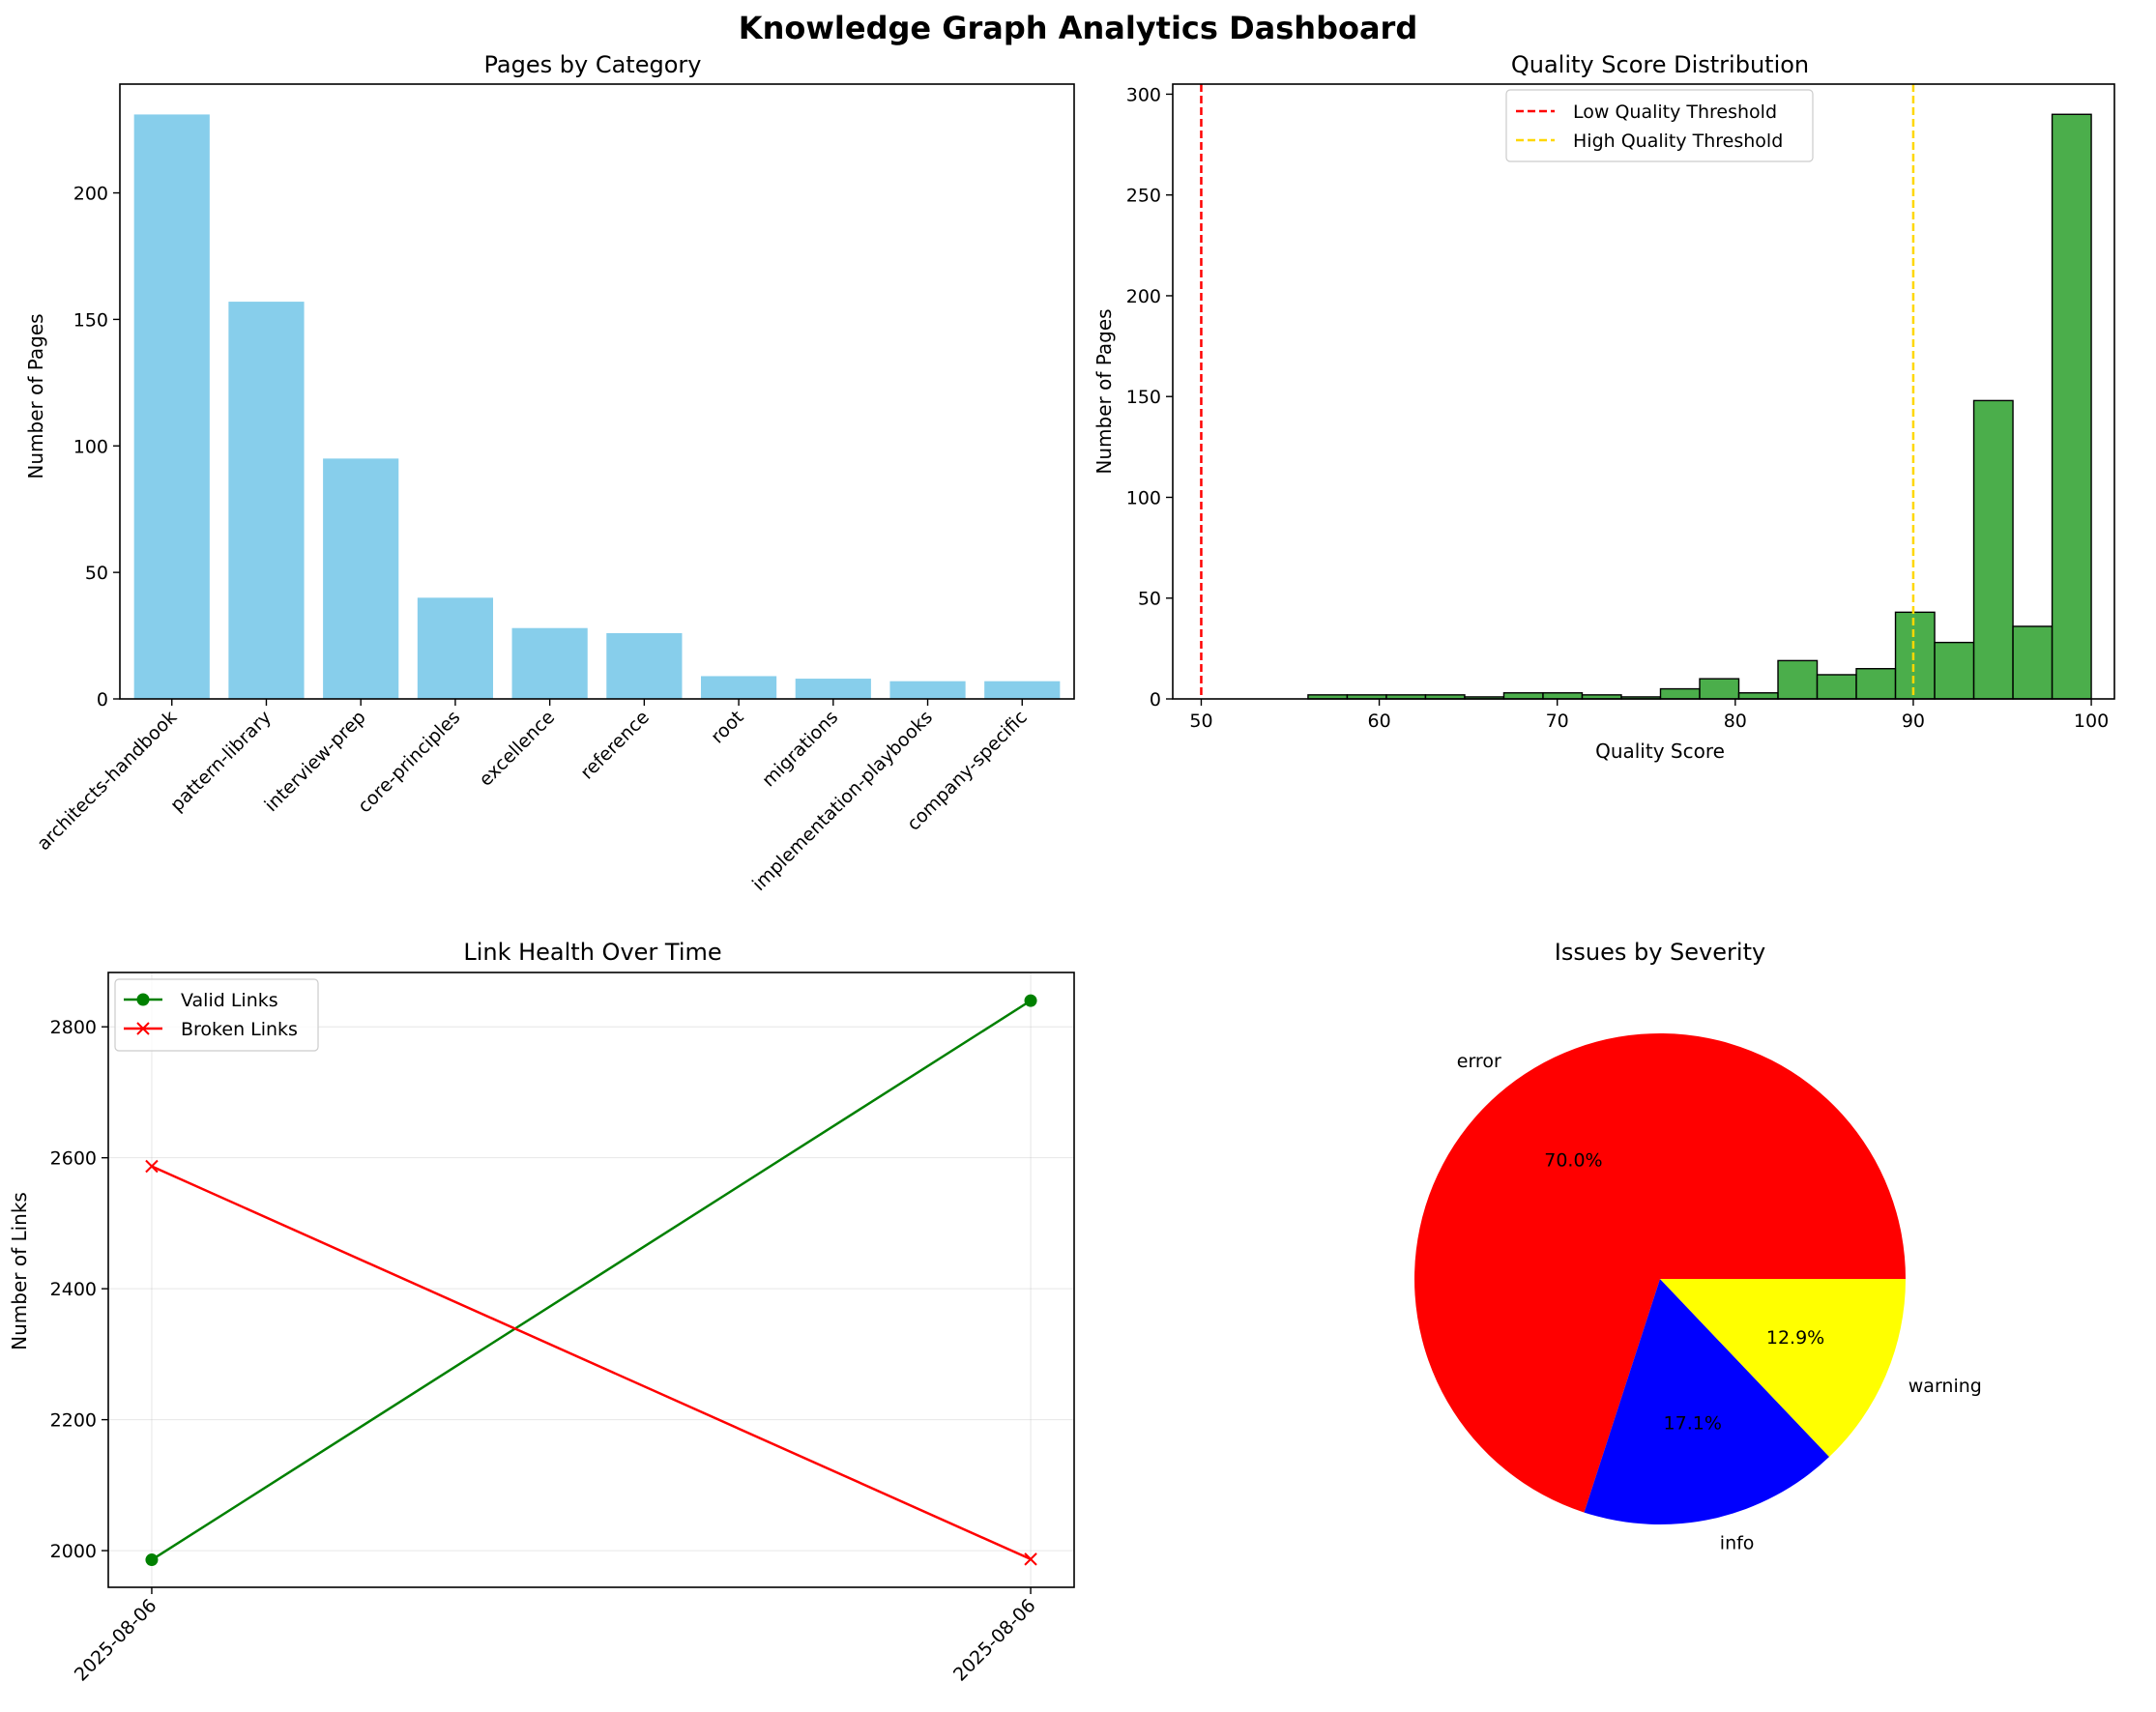 The image size is (2156, 1712). What do you see at coordinates (90, 447) in the screenshot?
I see `bar-chart-ytick-label: 100` at bounding box center [90, 447].